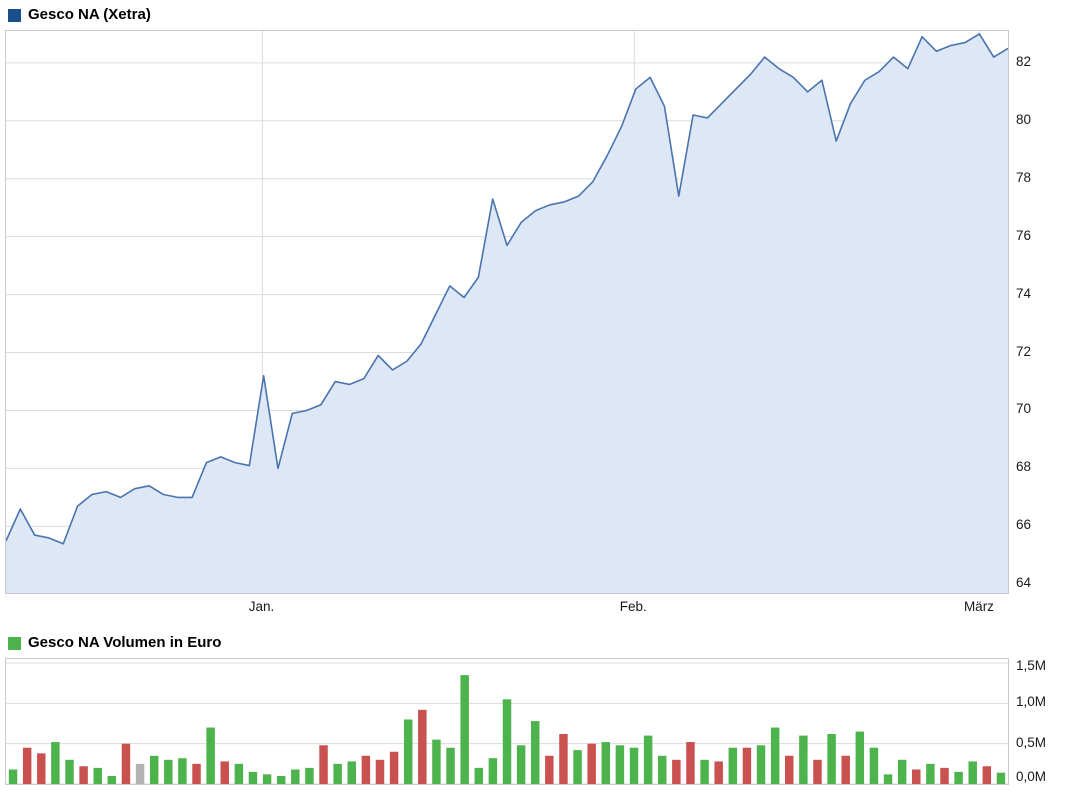 This screenshot has height=802, width=1090. Describe the element at coordinates (1024, 235) in the screenshot. I see `price-ytick-label: 76` at that location.